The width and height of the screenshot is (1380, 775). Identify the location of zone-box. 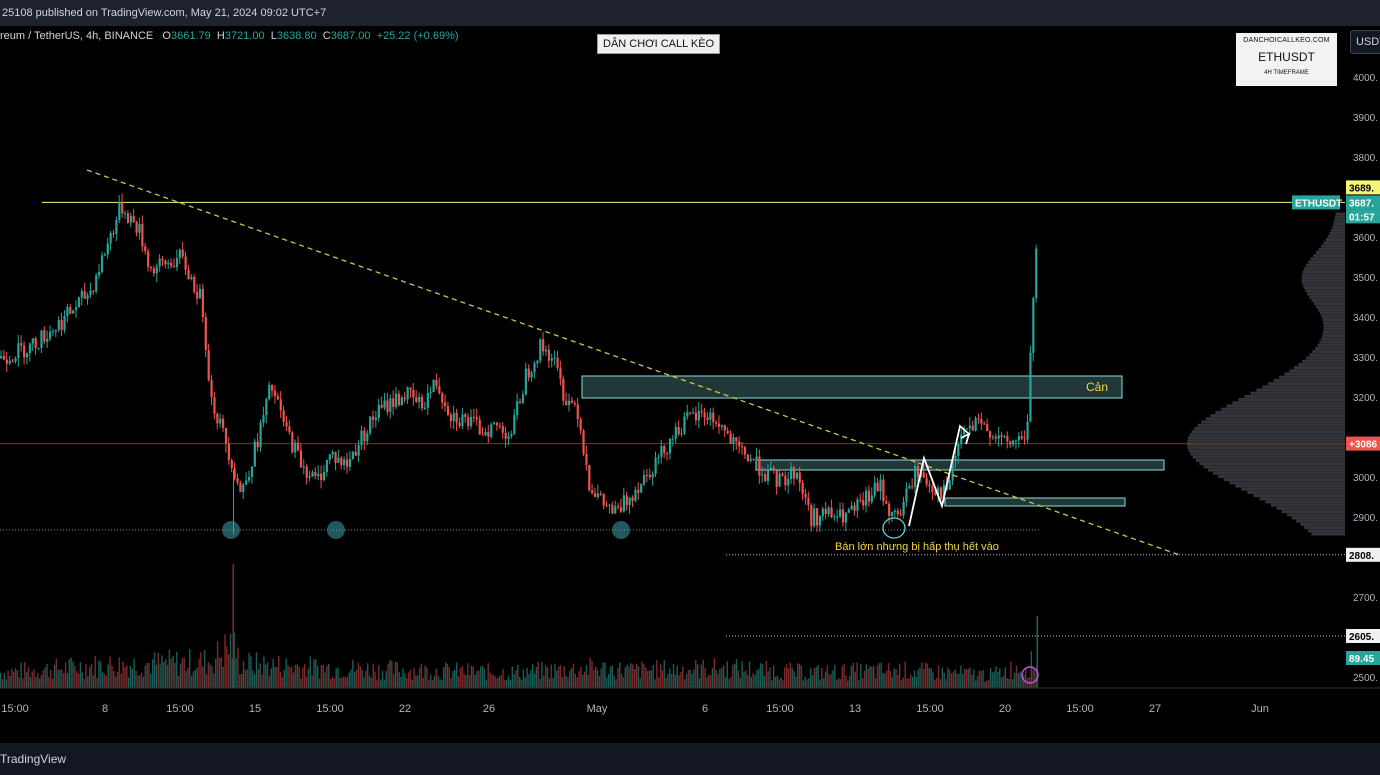
(1035, 502).